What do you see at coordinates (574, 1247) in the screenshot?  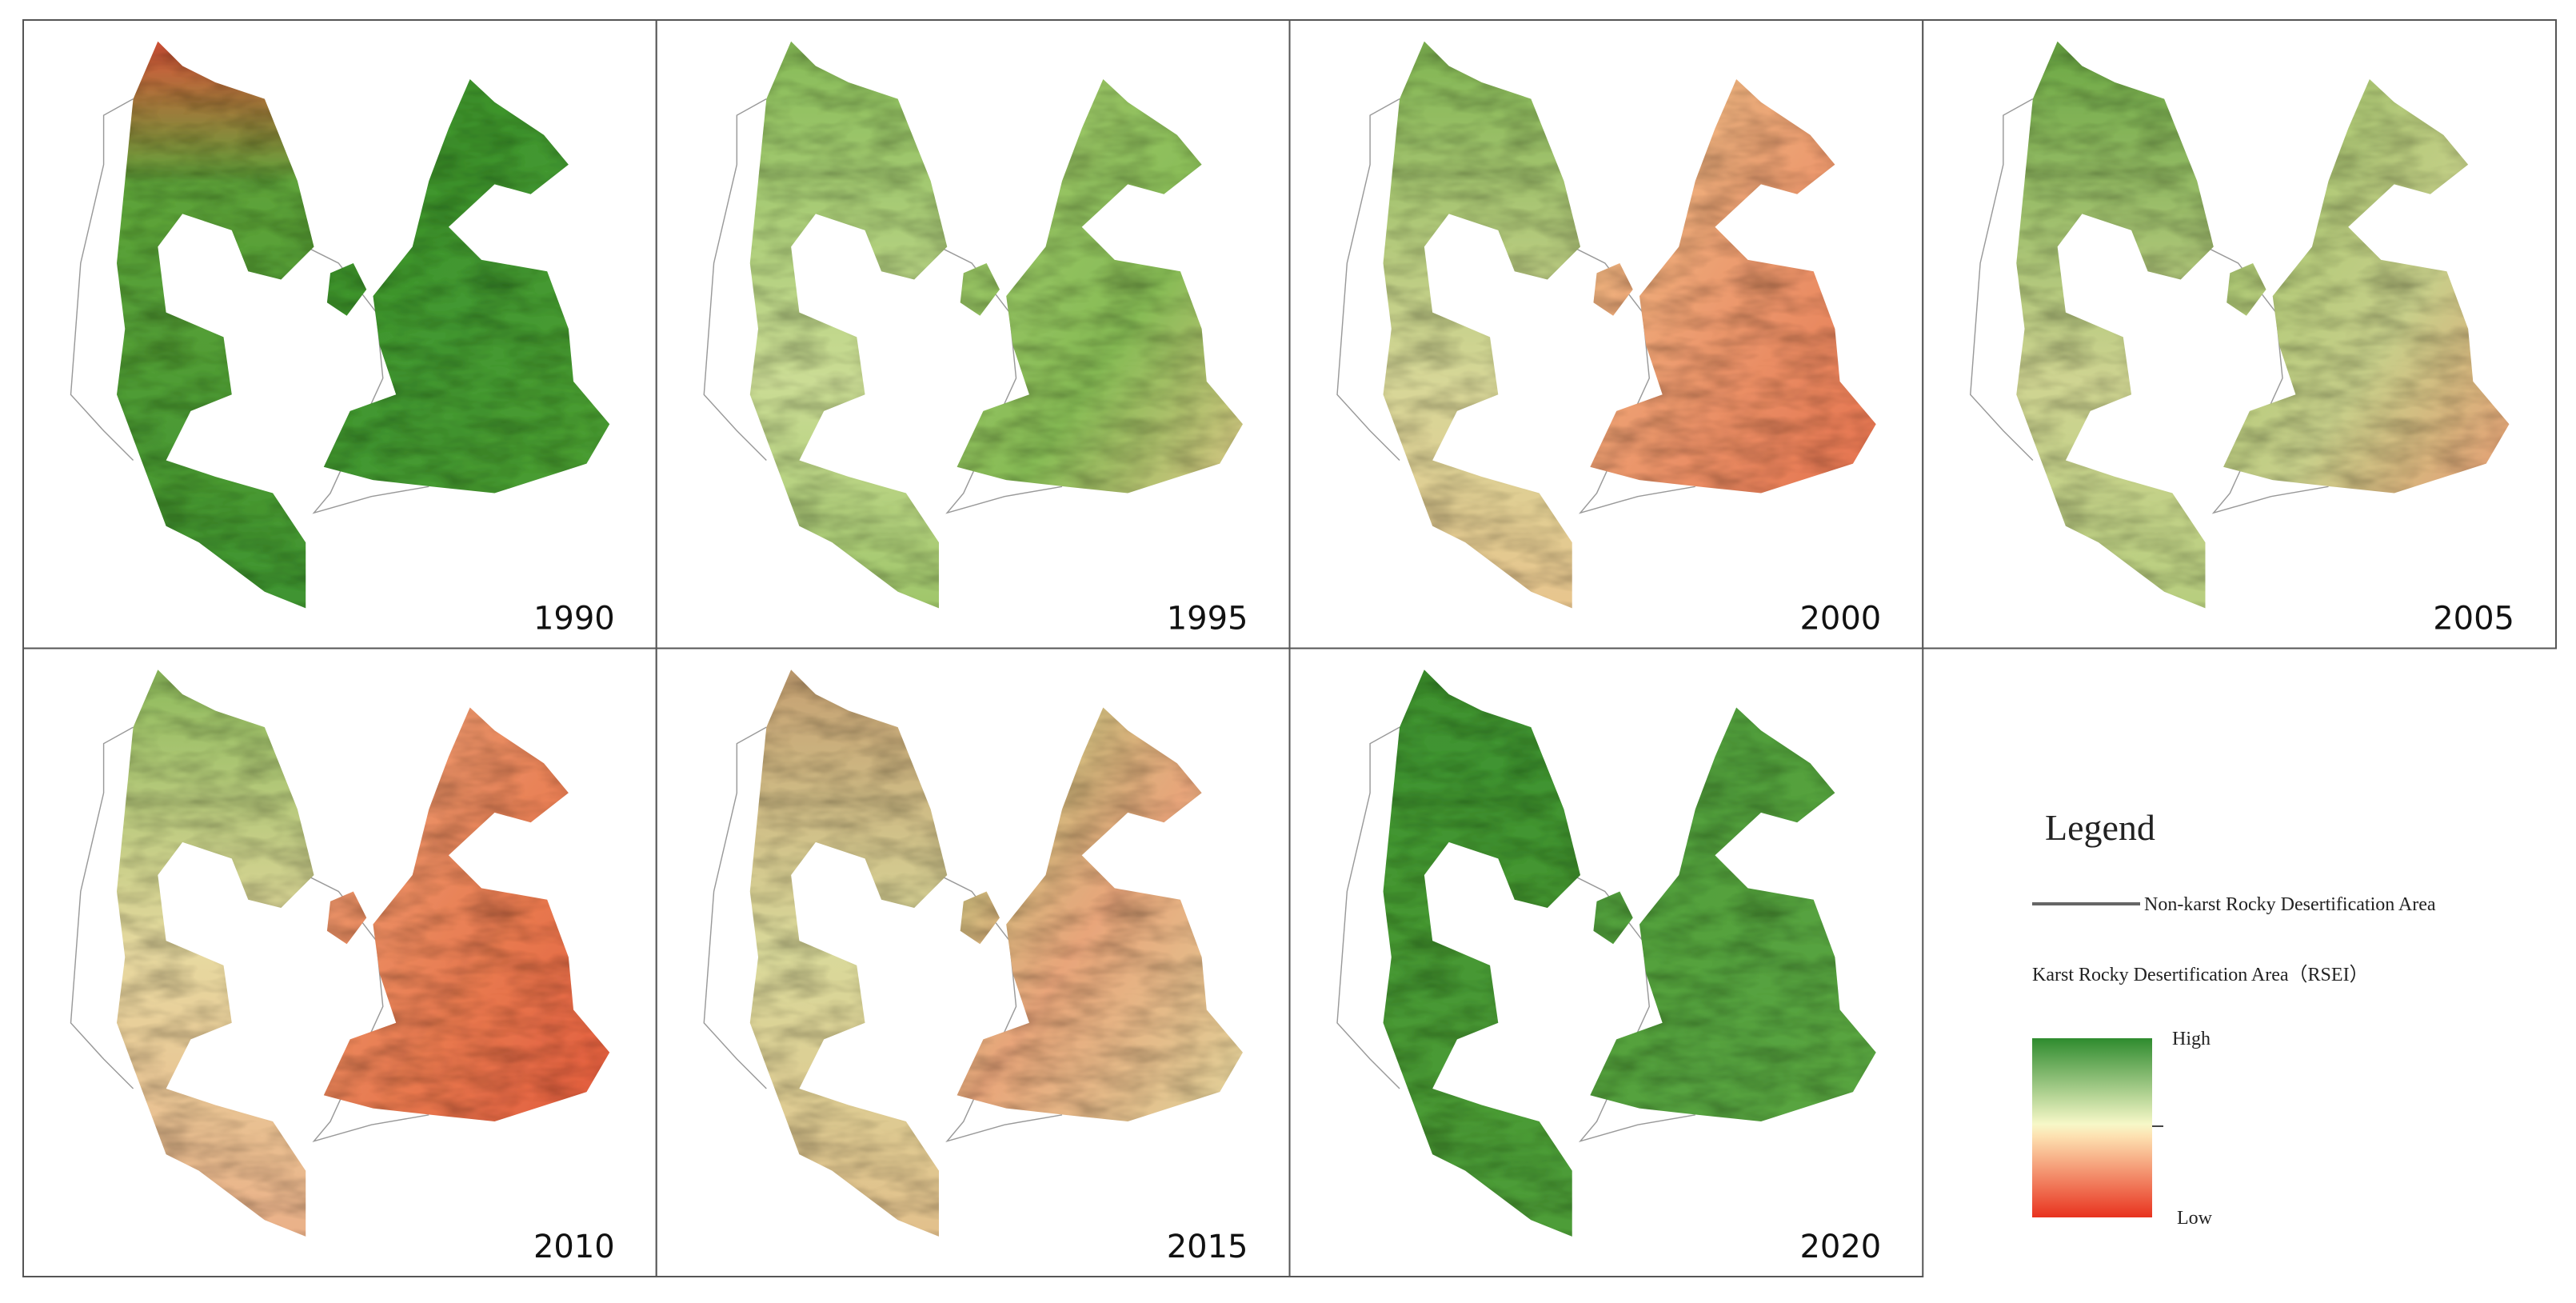 I see `year-label: 2010` at bounding box center [574, 1247].